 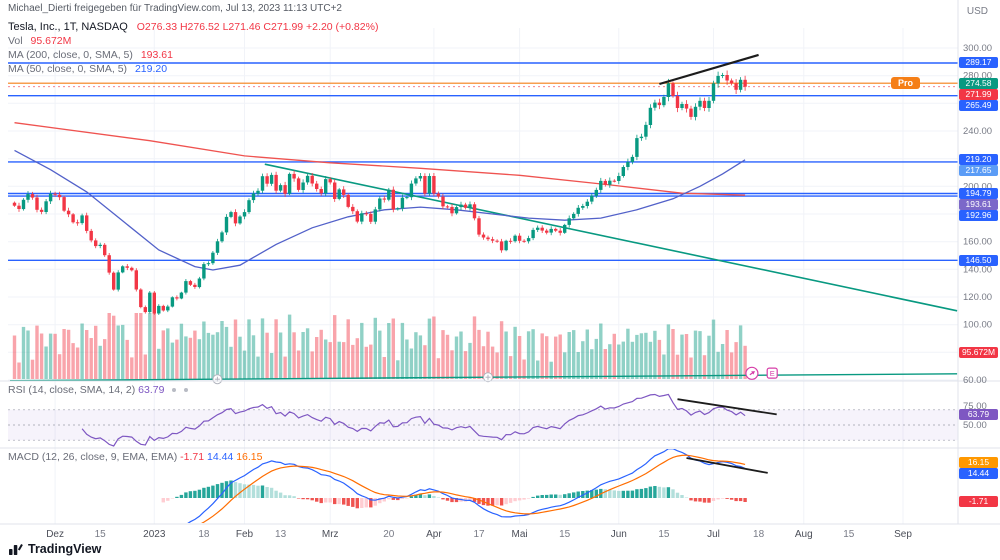 What do you see at coordinates (978, 194) in the screenshot?
I see `axis-price-badge: 194.79` at bounding box center [978, 194].